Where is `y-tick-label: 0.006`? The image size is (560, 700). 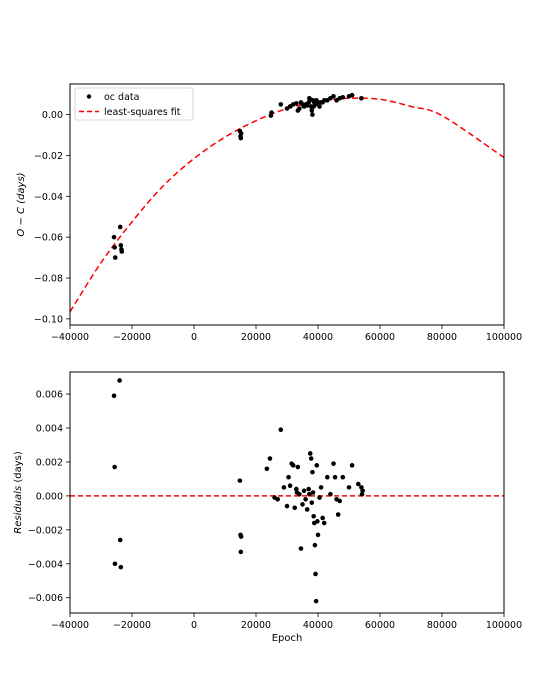
y-tick-label: 0.006 is located at coordinates (49, 395).